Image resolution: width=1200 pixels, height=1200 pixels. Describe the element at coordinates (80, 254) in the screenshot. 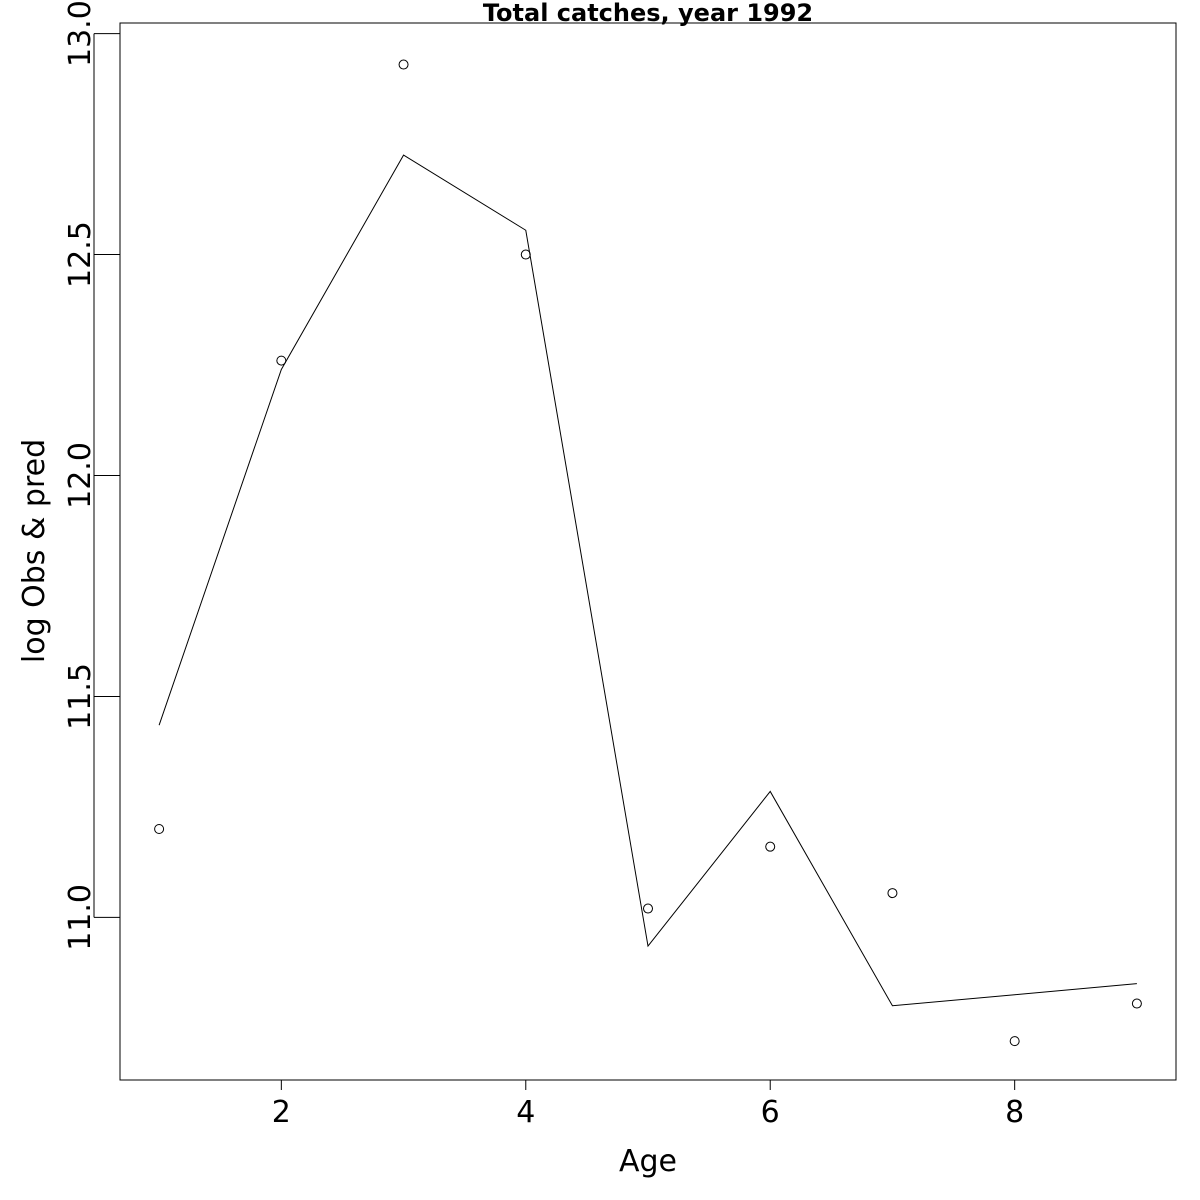

I see `y-tick-label: 12.5` at that location.